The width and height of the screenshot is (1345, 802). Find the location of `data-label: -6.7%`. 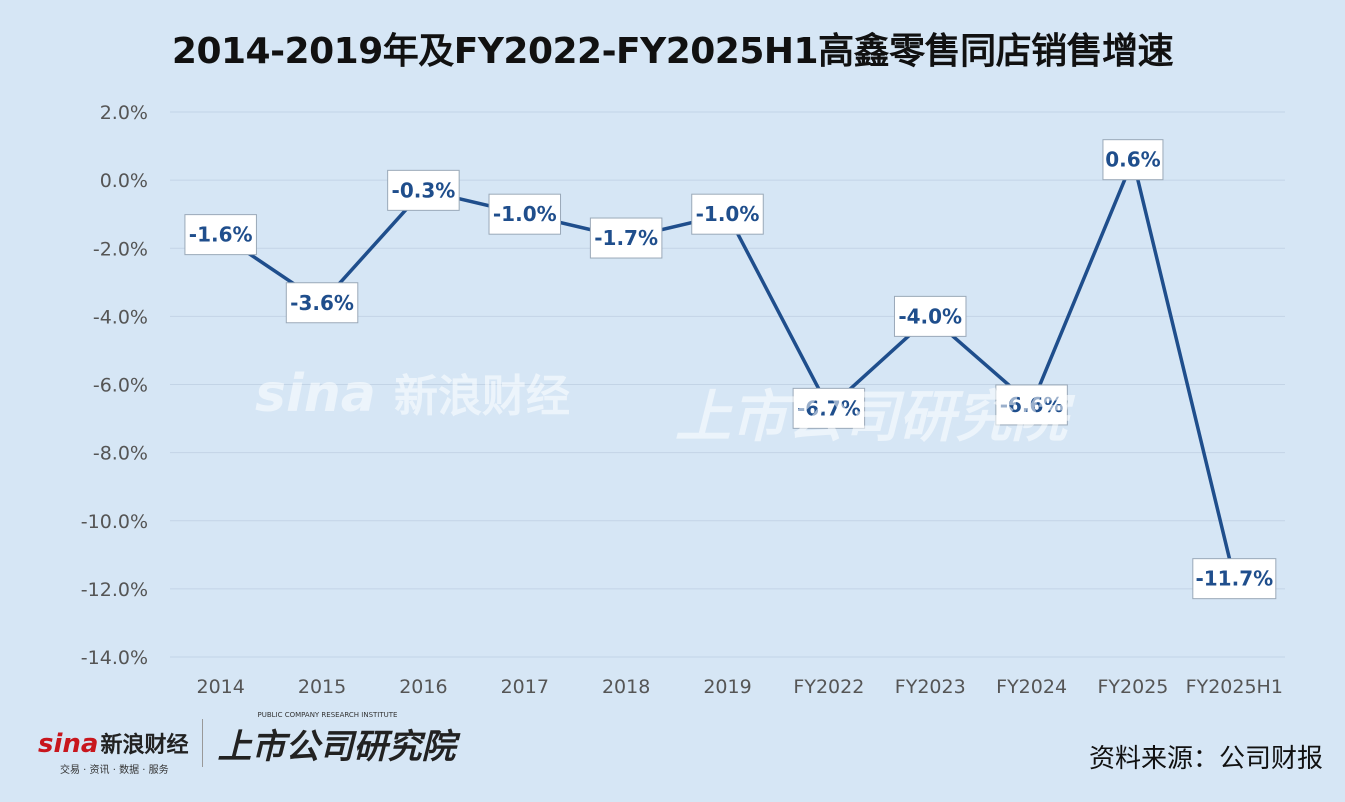

data-label: -6.7% is located at coordinates (829, 408).